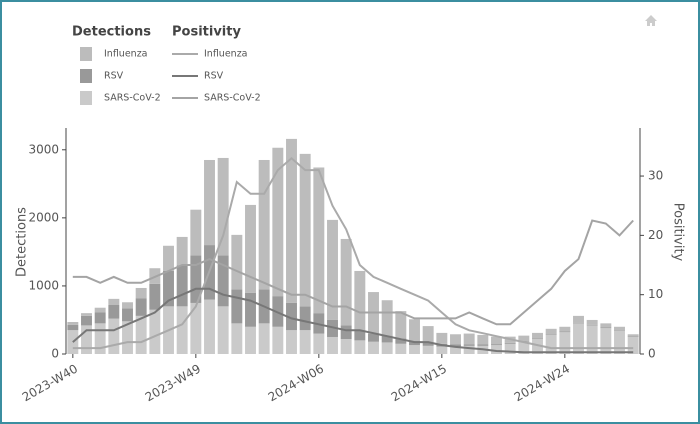  Describe the element at coordinates (206, 32) in the screenshot. I see `legend-title: Positivity` at that location.